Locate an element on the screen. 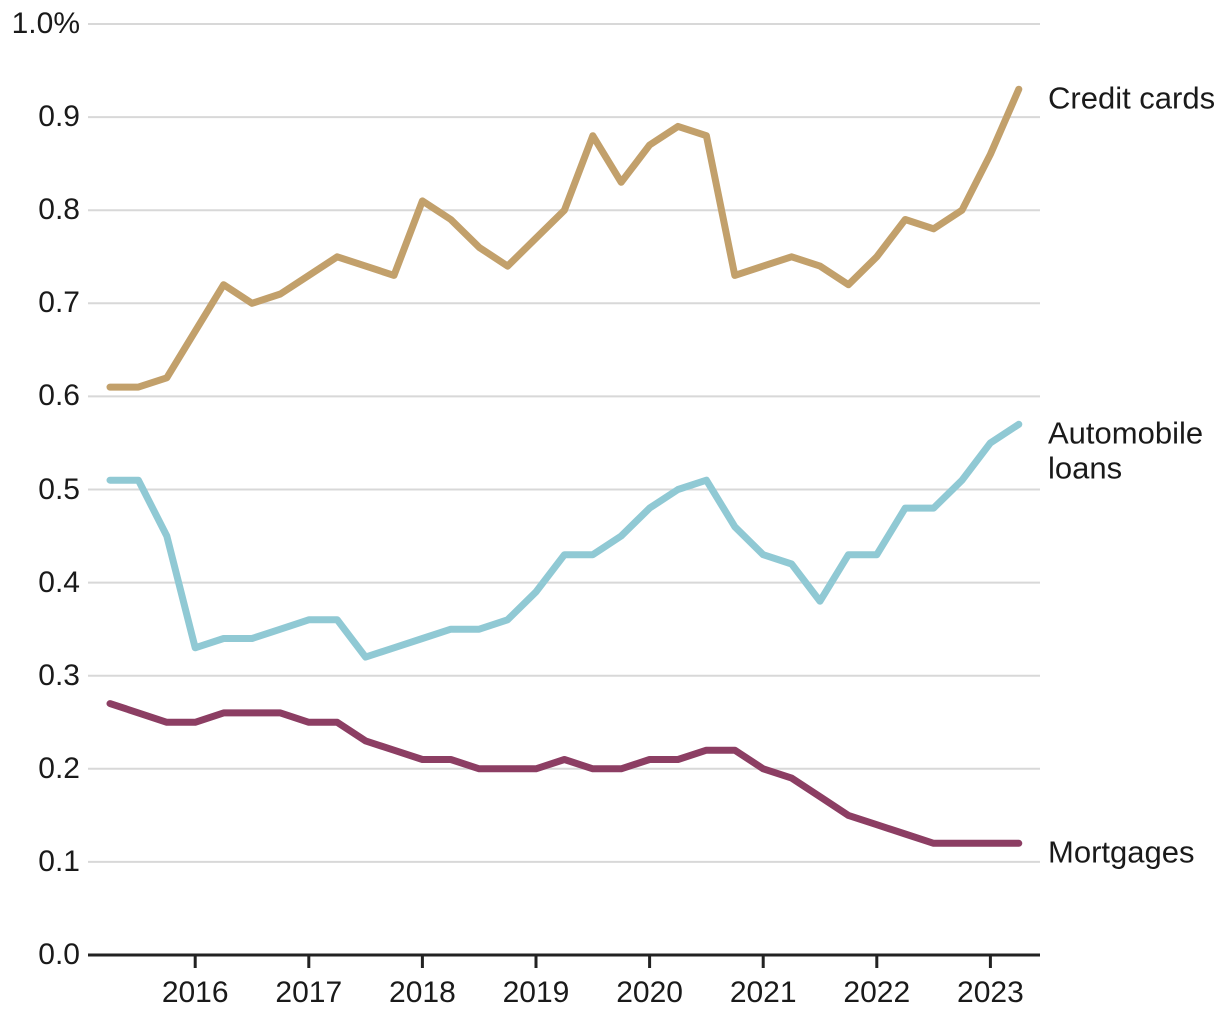  y-axis-tick-label: 0.2 is located at coordinates (59, 768).